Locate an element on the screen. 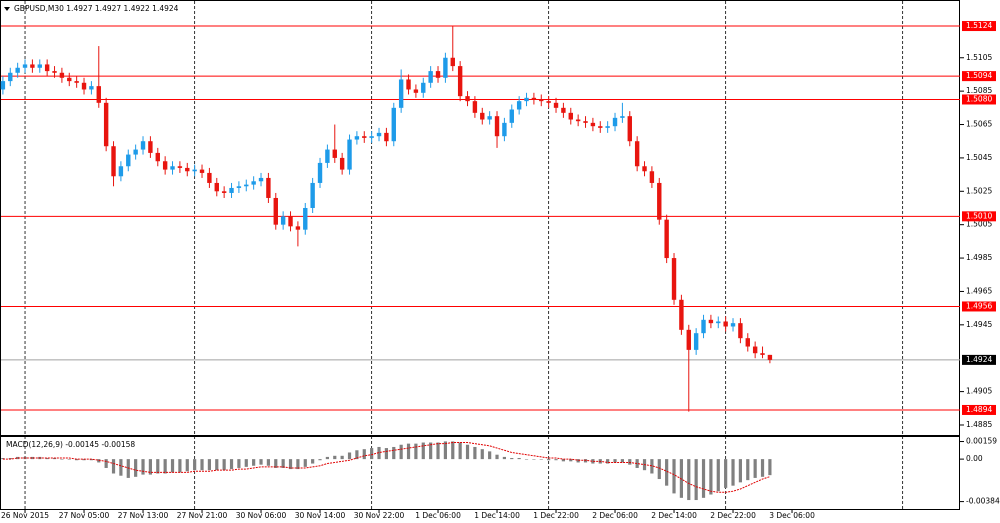 The image size is (1000, 523). y-tick-label: 1.5005 is located at coordinates (979, 224).